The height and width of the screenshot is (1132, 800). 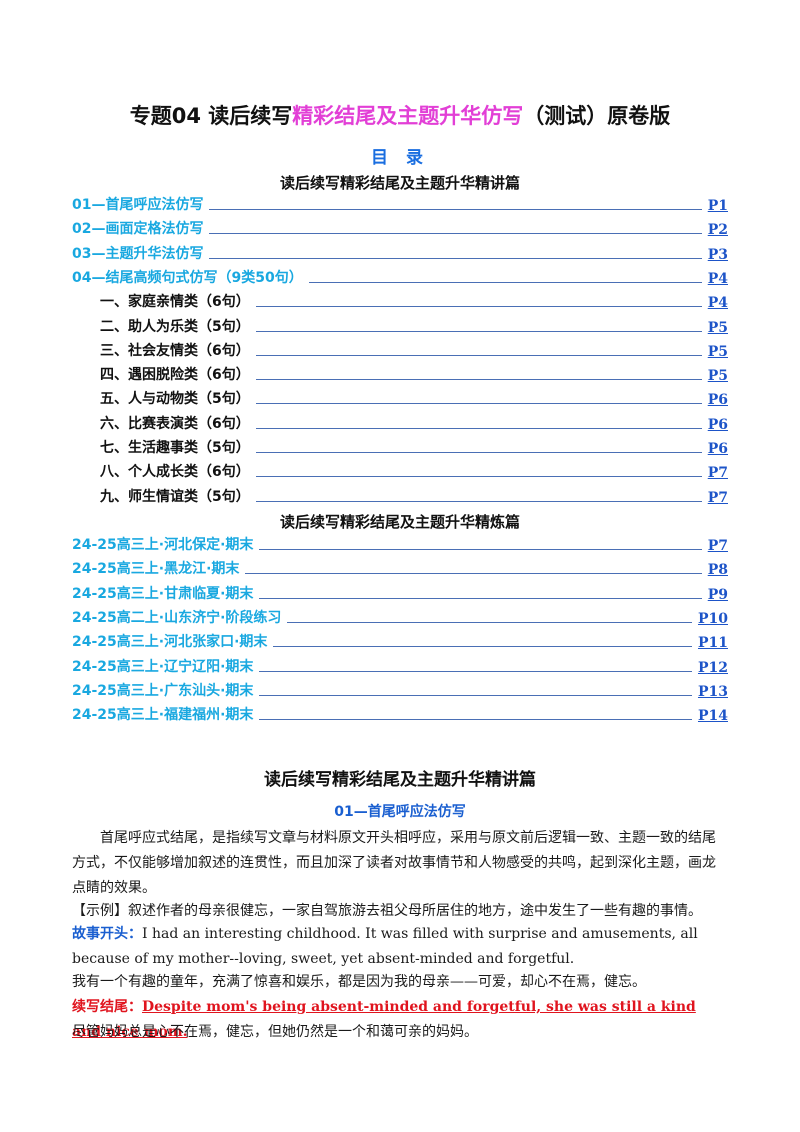 I want to click on toc-section2-entry: 24-25高三上·河北保定·期末 P7, so click(x=400, y=542).